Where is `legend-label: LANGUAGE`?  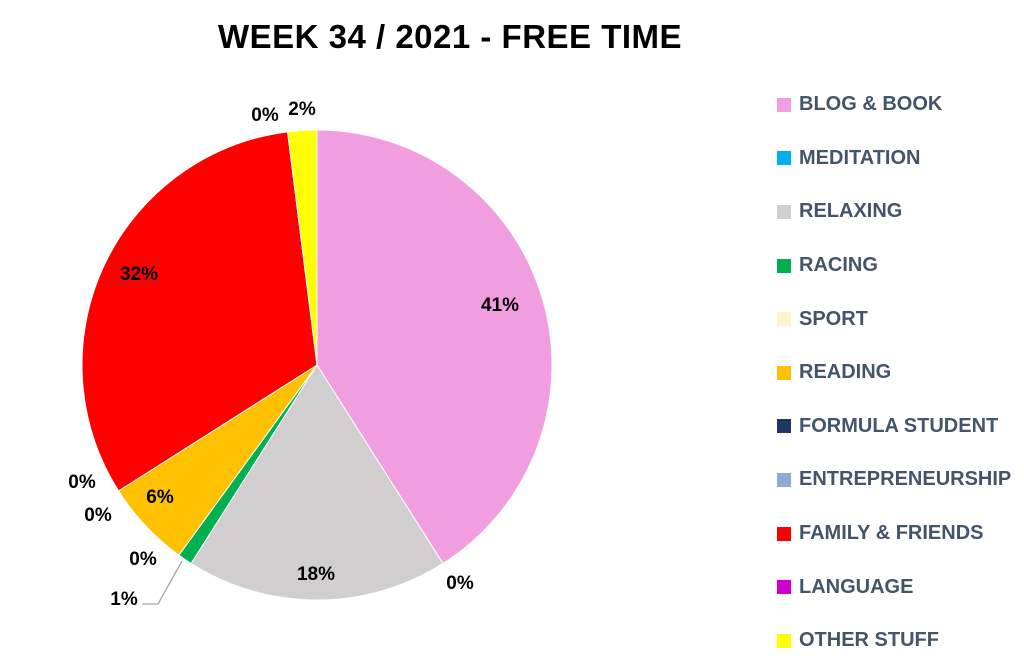
legend-label: LANGUAGE is located at coordinates (856, 586).